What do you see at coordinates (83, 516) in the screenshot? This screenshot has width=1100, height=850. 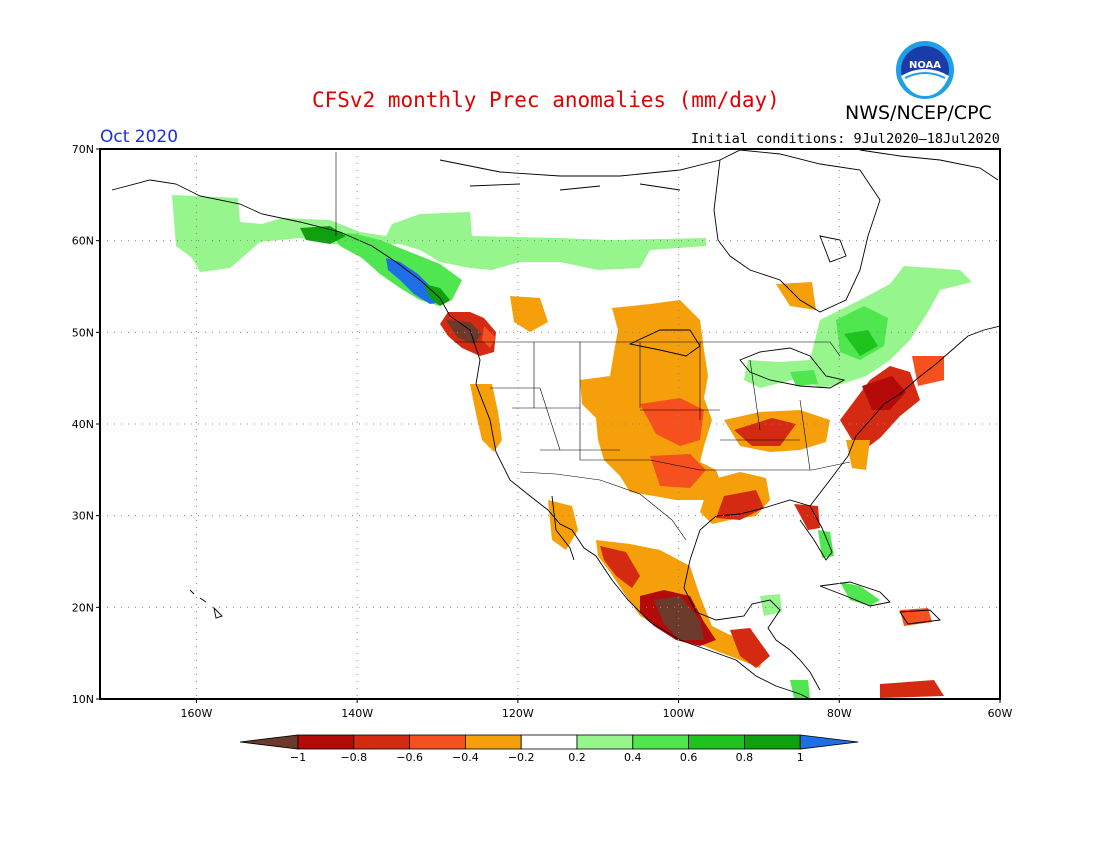 I see `lat-label: 30N` at bounding box center [83, 516].